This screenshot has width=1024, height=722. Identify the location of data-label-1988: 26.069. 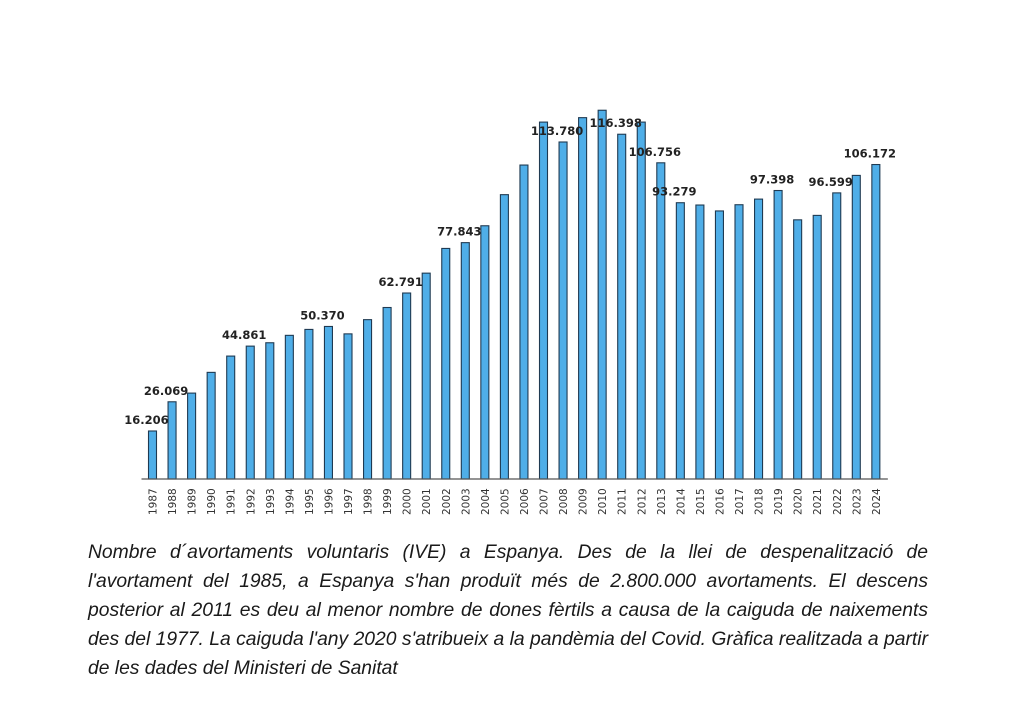
(166, 391).